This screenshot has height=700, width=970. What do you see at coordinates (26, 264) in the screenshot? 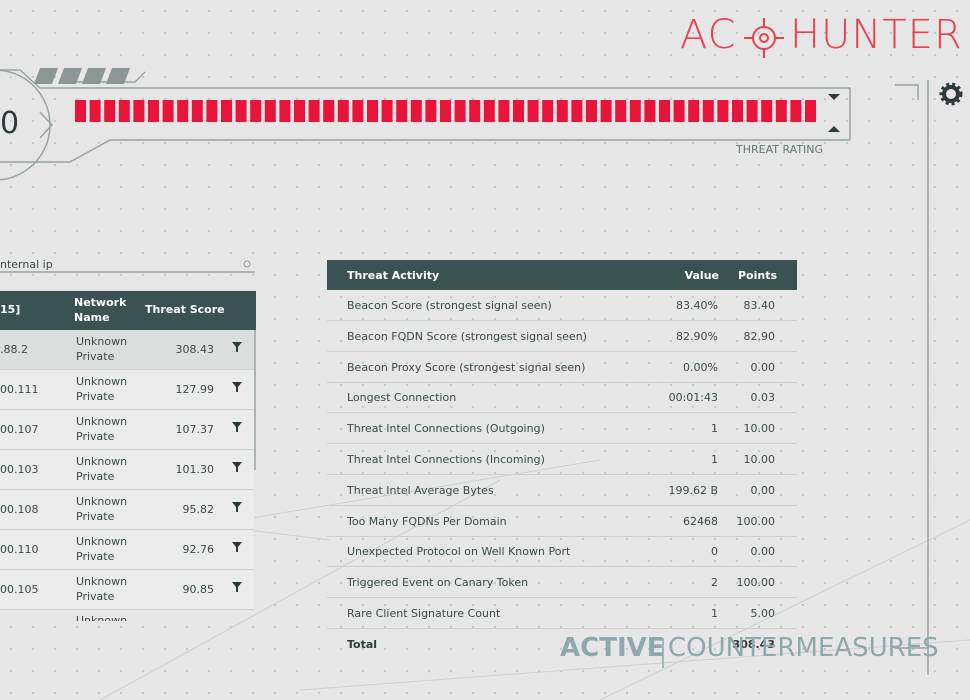
I see `search-input: nternal ip` at bounding box center [26, 264].